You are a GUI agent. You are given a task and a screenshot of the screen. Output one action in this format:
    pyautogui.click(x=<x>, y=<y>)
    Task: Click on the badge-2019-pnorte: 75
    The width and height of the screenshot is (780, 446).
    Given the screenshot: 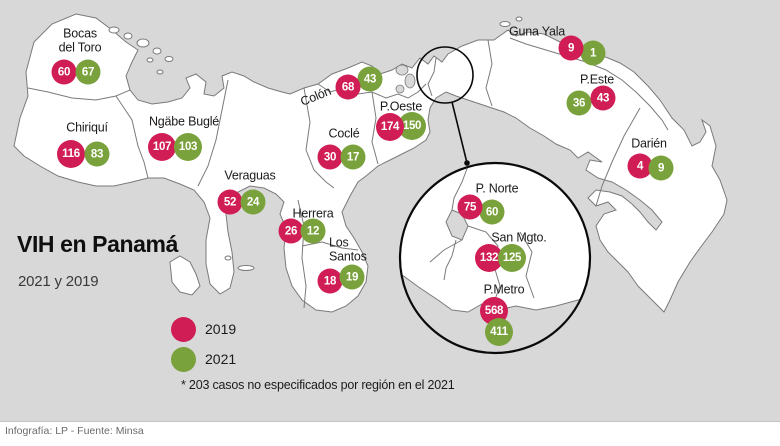 What is the action you would take?
    pyautogui.click(x=470, y=207)
    